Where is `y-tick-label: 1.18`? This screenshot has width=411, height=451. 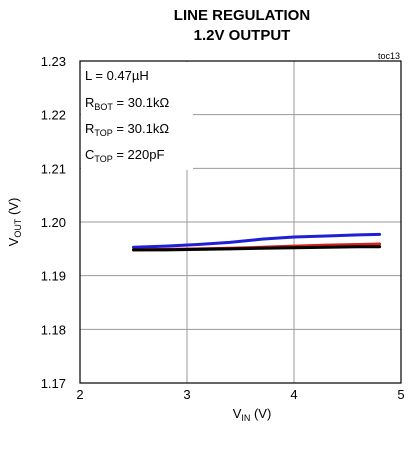
y-tick-label: 1.18 is located at coordinates (53, 329).